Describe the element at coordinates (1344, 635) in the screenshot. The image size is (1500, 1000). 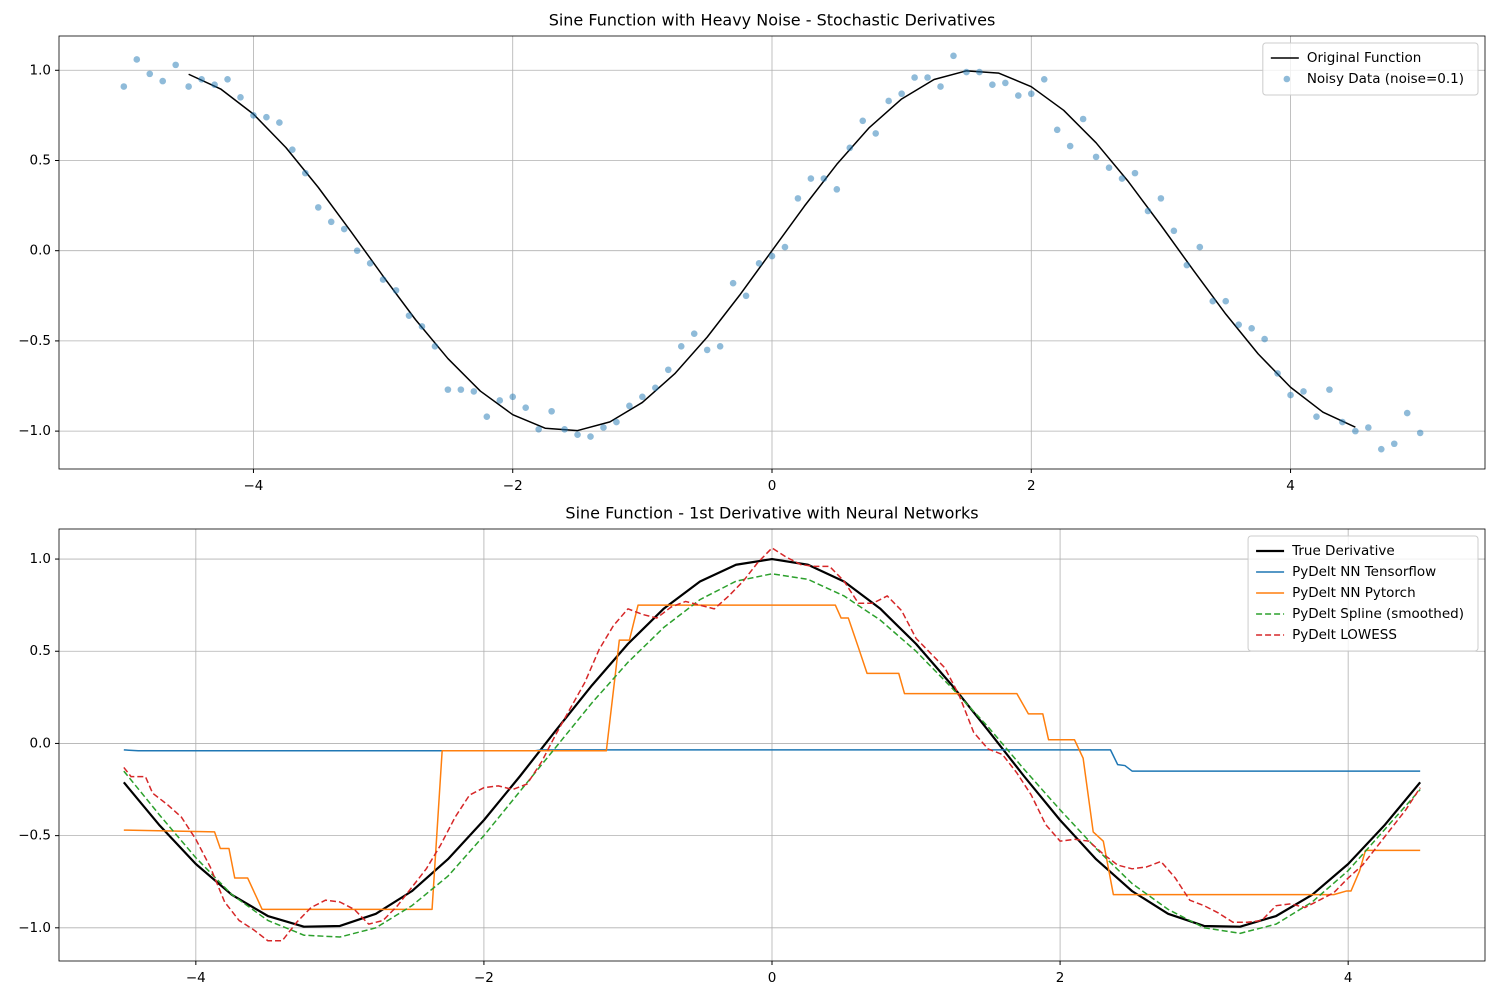
I see `legend-label: PyDelt LOWESS` at that location.